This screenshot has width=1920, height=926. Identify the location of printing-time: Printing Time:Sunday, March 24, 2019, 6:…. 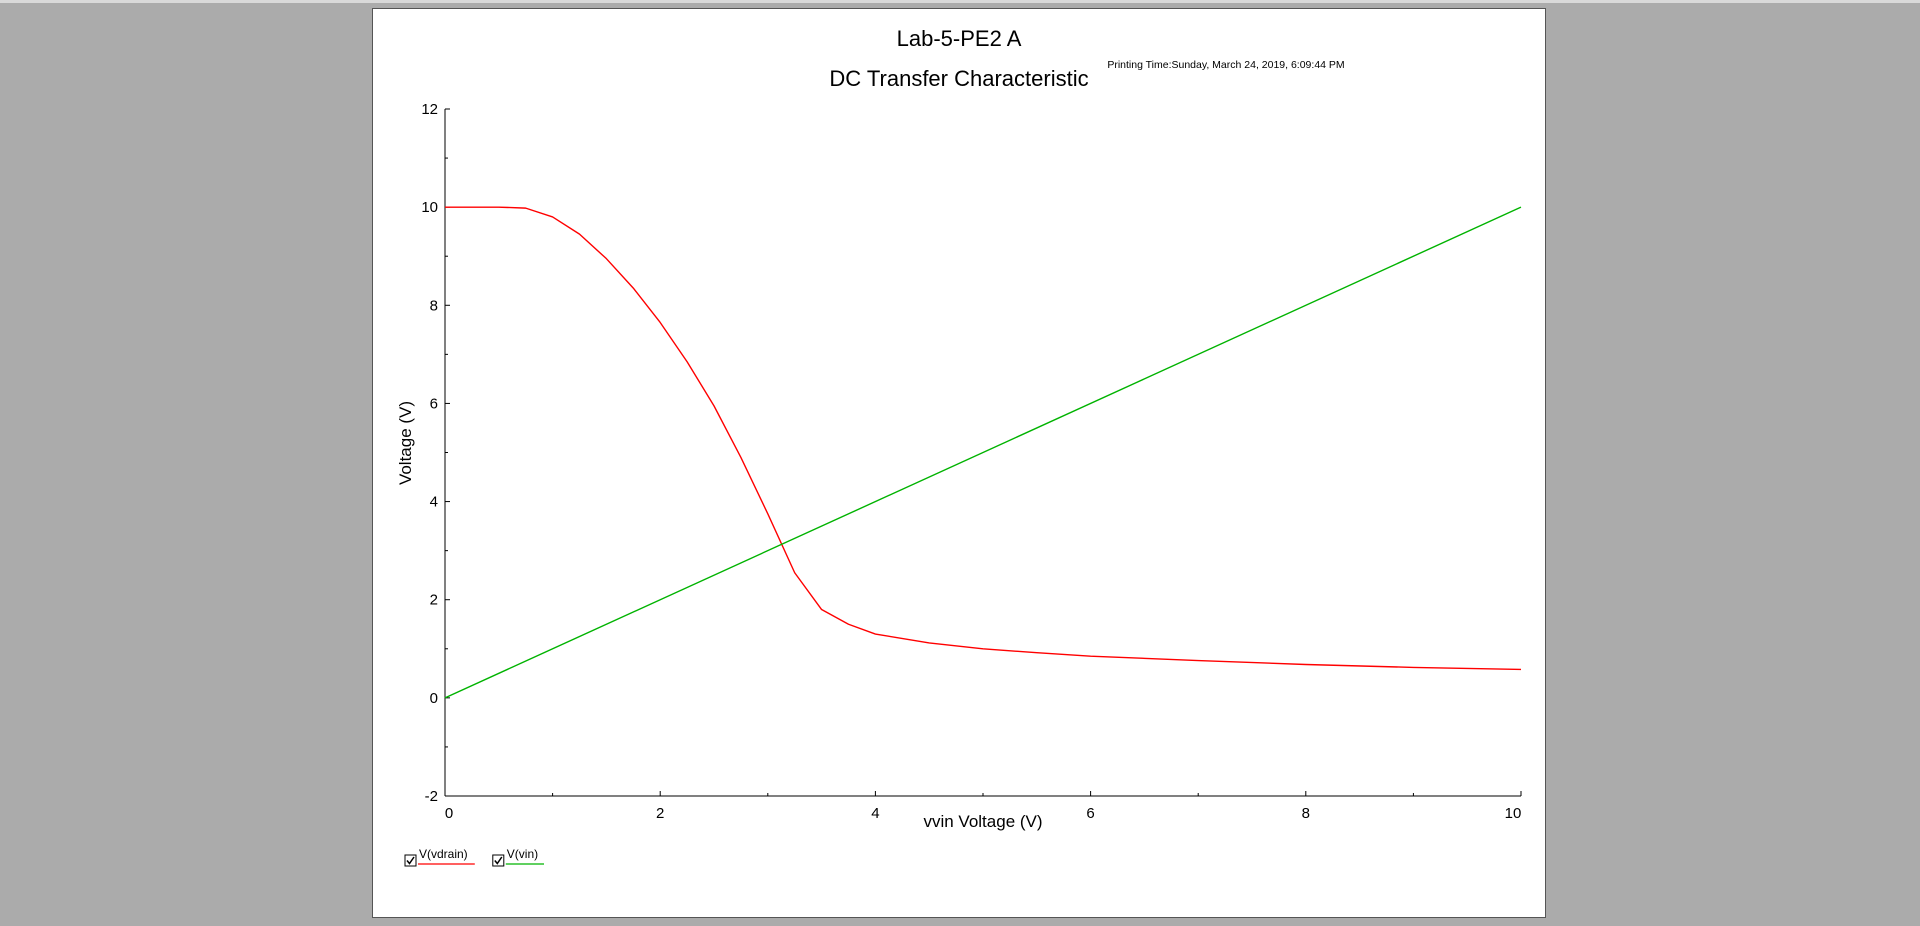
(1225, 65).